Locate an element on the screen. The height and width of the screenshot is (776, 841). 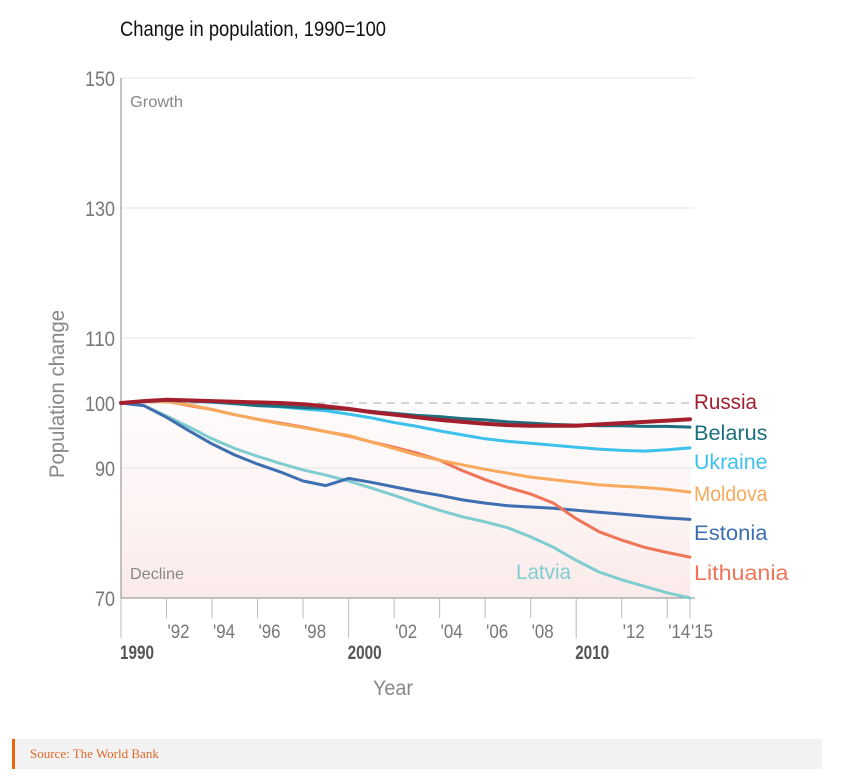
series-label-moldova: Moldova is located at coordinates (731, 494).